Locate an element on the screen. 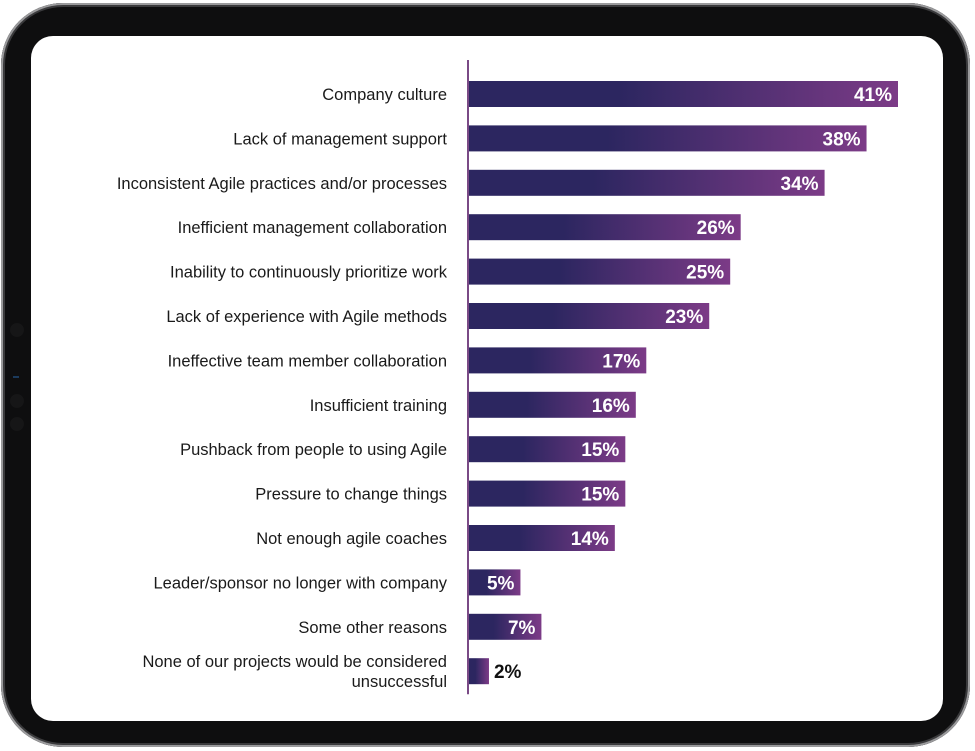  value-label: 38% is located at coordinates (842, 139).